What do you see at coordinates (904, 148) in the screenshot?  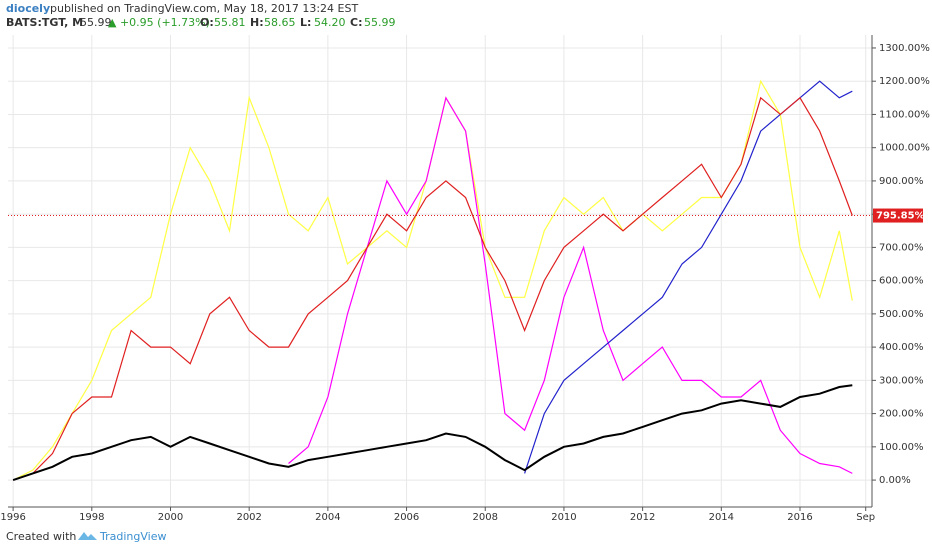 I see `y-tick-label: 1000.00%` at bounding box center [904, 148].